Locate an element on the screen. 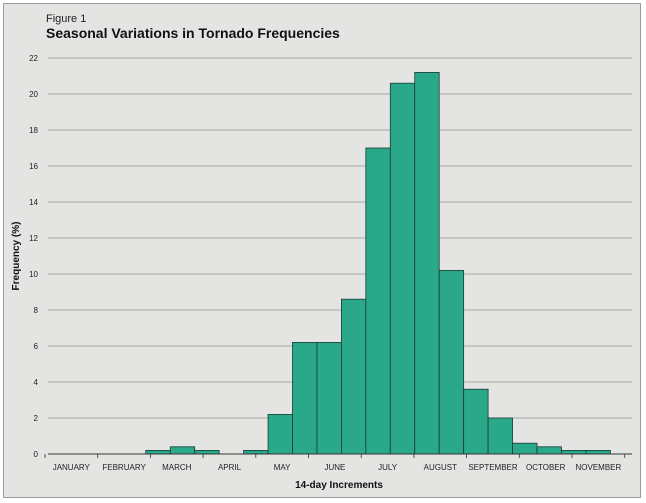 Image resolution: width=646 pixels, height=503 pixels. y-tick-label: 14 is located at coordinates (33, 202).